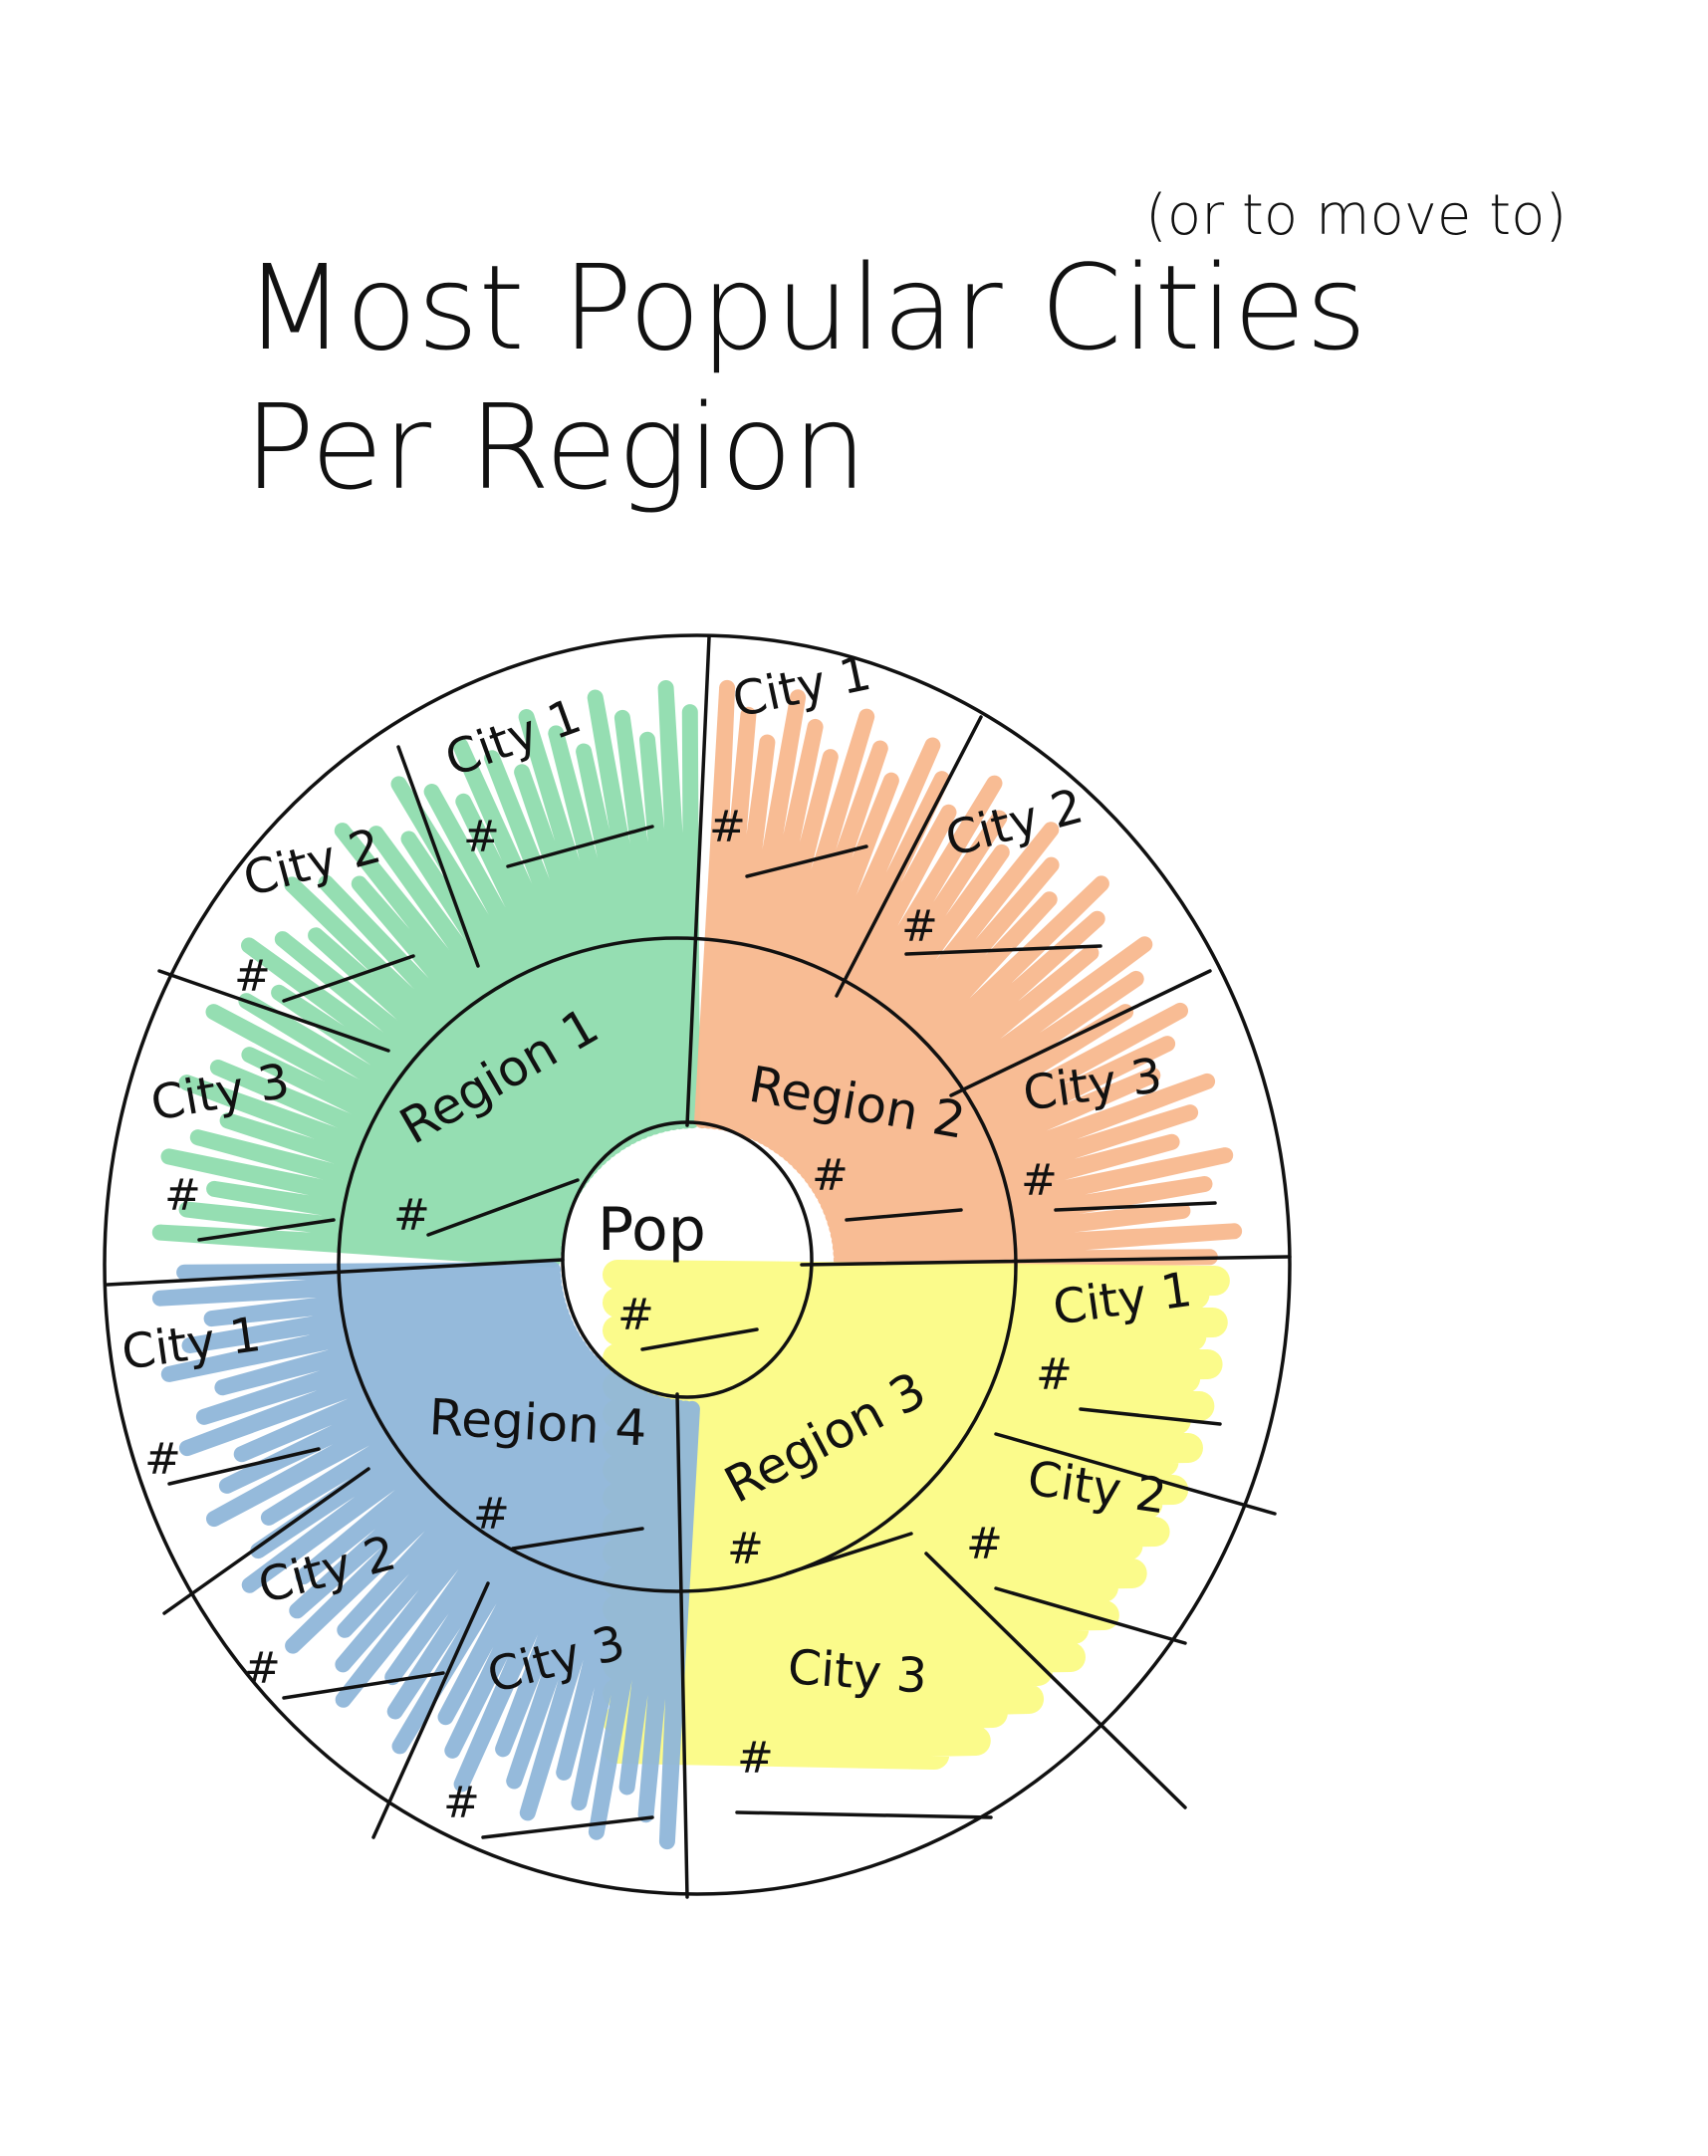 This screenshot has width=1708, height=2156. I want to click on region-1-city-2-value-blank, so click(348, 978).